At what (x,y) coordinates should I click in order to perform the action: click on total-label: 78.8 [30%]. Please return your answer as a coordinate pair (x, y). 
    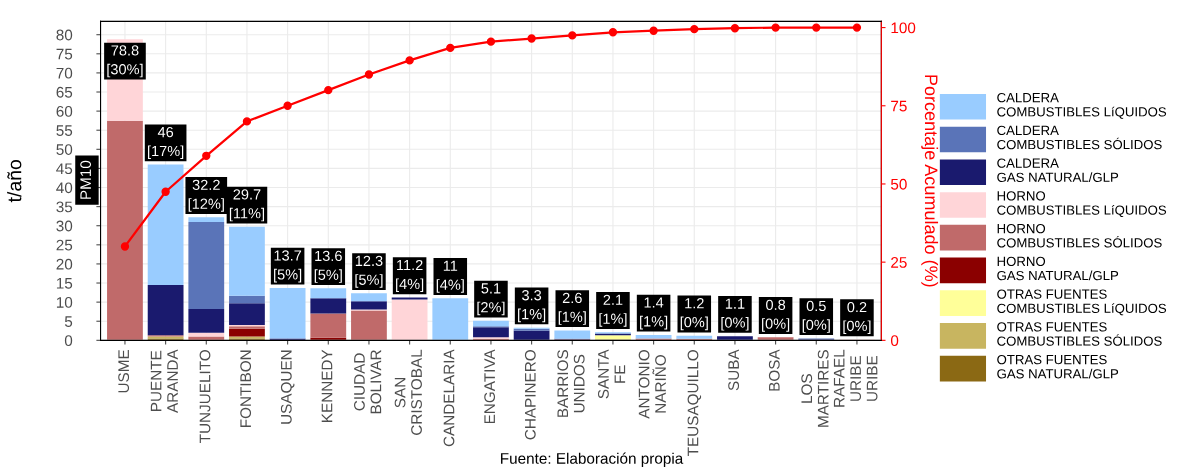
    Looking at the image, I should click on (125, 61).